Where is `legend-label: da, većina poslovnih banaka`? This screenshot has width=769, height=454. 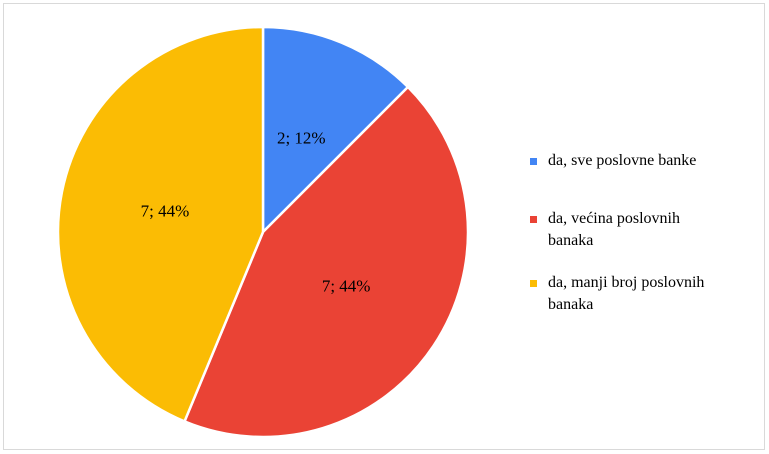
legend-label: da, većina poslovnih banaka is located at coordinates (614, 229).